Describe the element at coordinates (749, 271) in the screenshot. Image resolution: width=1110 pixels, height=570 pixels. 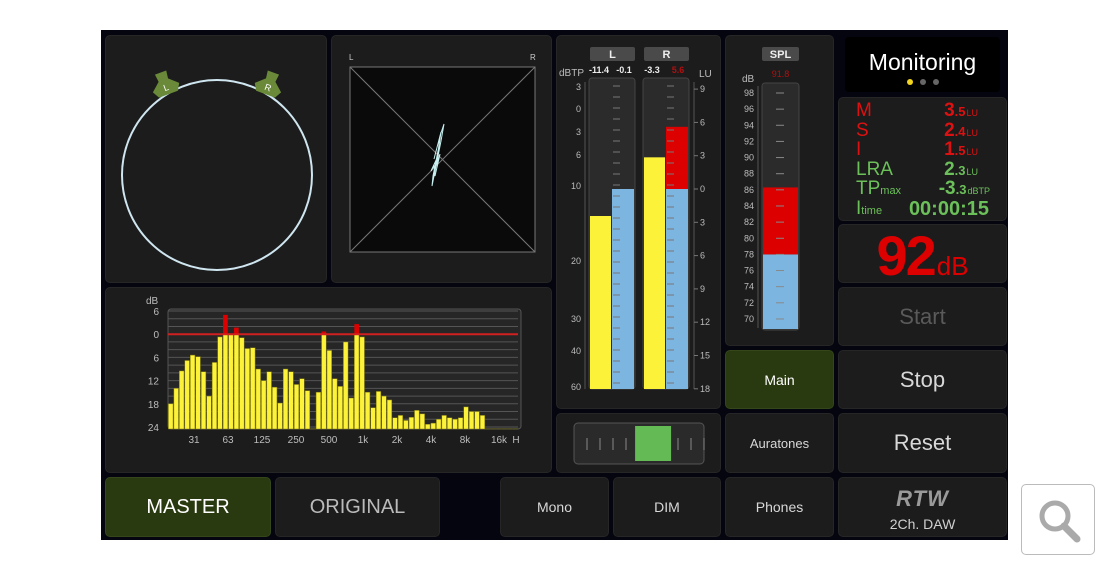
I see `spl-tick: 76` at that location.